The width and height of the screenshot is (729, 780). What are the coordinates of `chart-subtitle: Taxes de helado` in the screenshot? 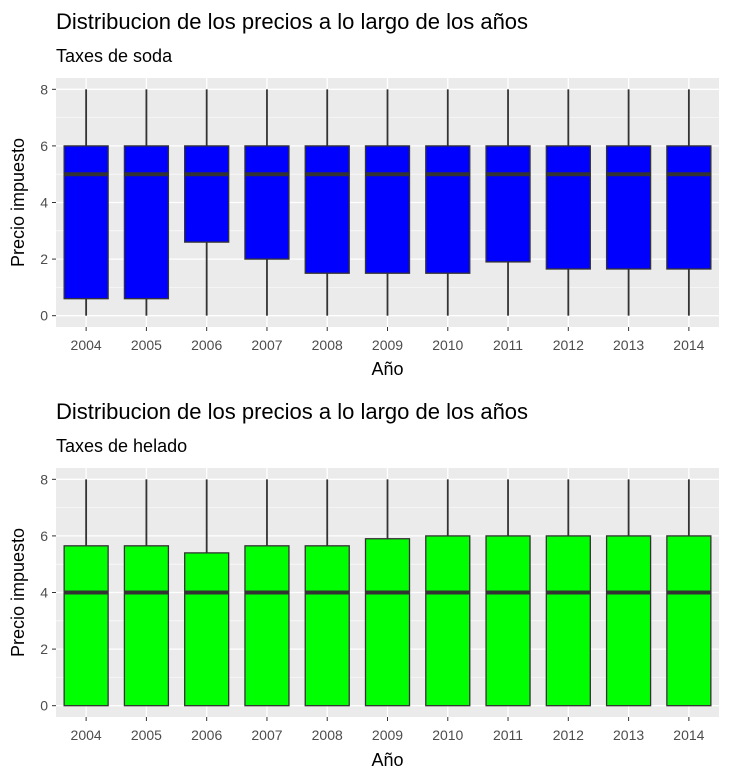 It's located at (121, 446).